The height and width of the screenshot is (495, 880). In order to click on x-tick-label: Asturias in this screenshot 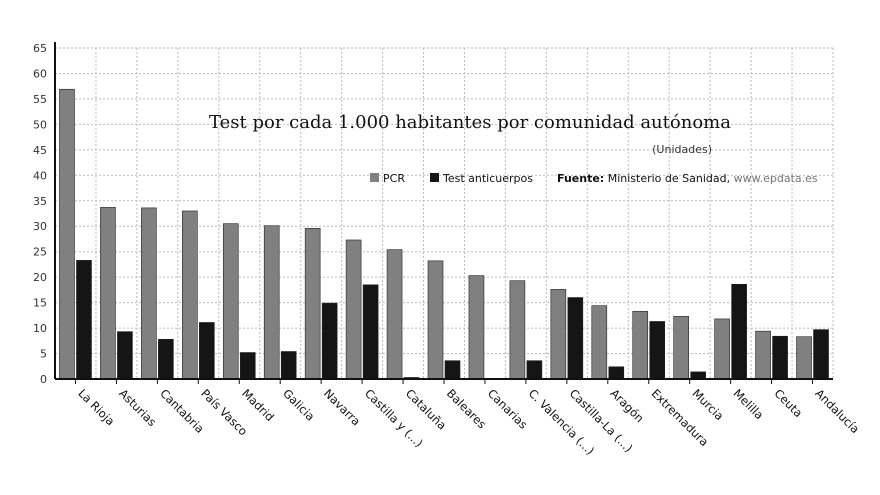, I will do `click(137, 407)`.